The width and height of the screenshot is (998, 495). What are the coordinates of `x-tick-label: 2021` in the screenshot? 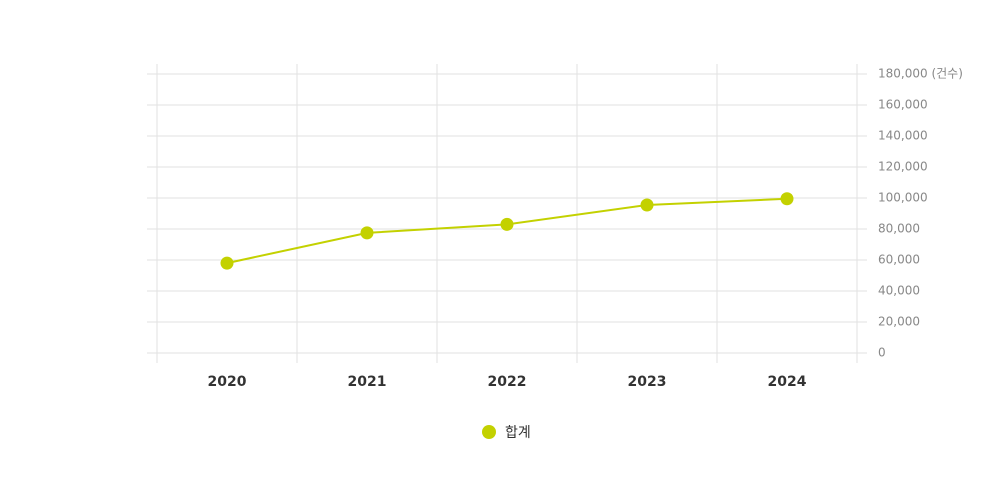 It's located at (367, 382).